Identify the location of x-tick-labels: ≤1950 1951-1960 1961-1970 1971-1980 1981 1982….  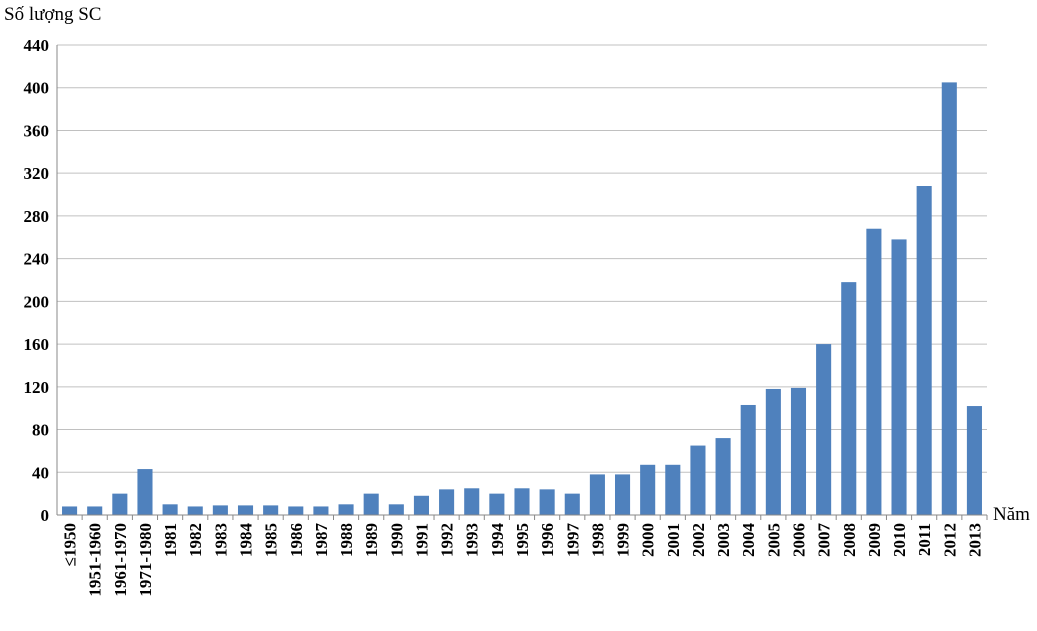
(523, 560).